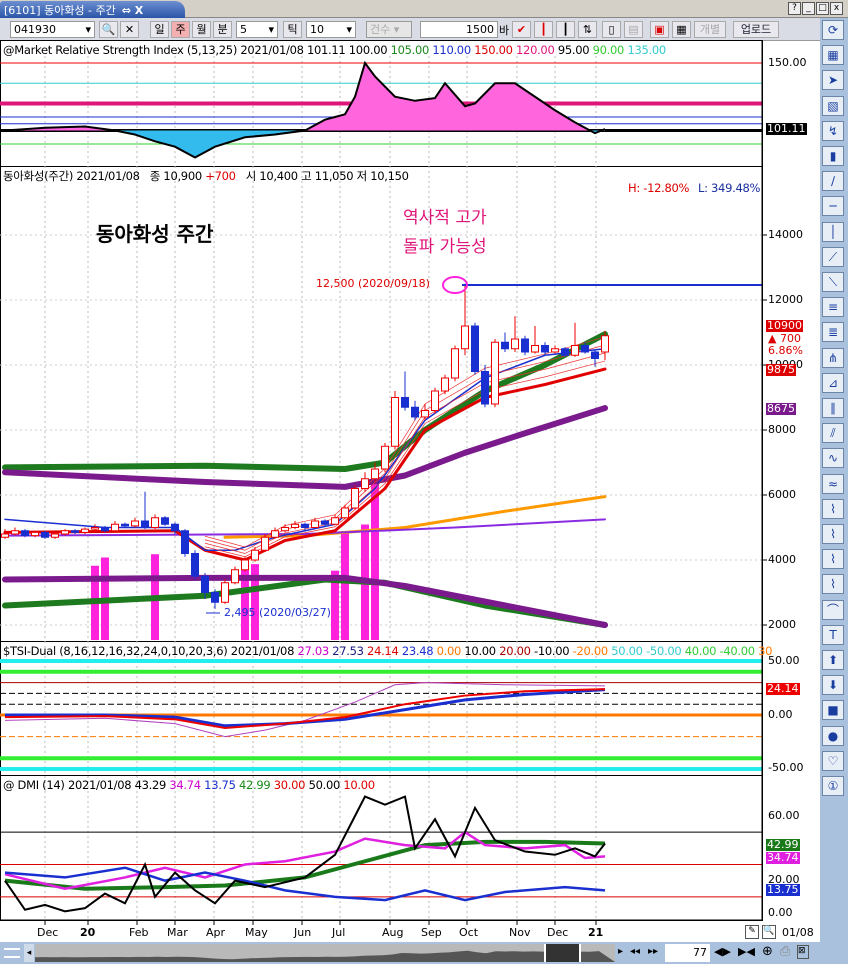 The image size is (848, 964). I want to click on pattern-icon: ▧, so click(833, 105).